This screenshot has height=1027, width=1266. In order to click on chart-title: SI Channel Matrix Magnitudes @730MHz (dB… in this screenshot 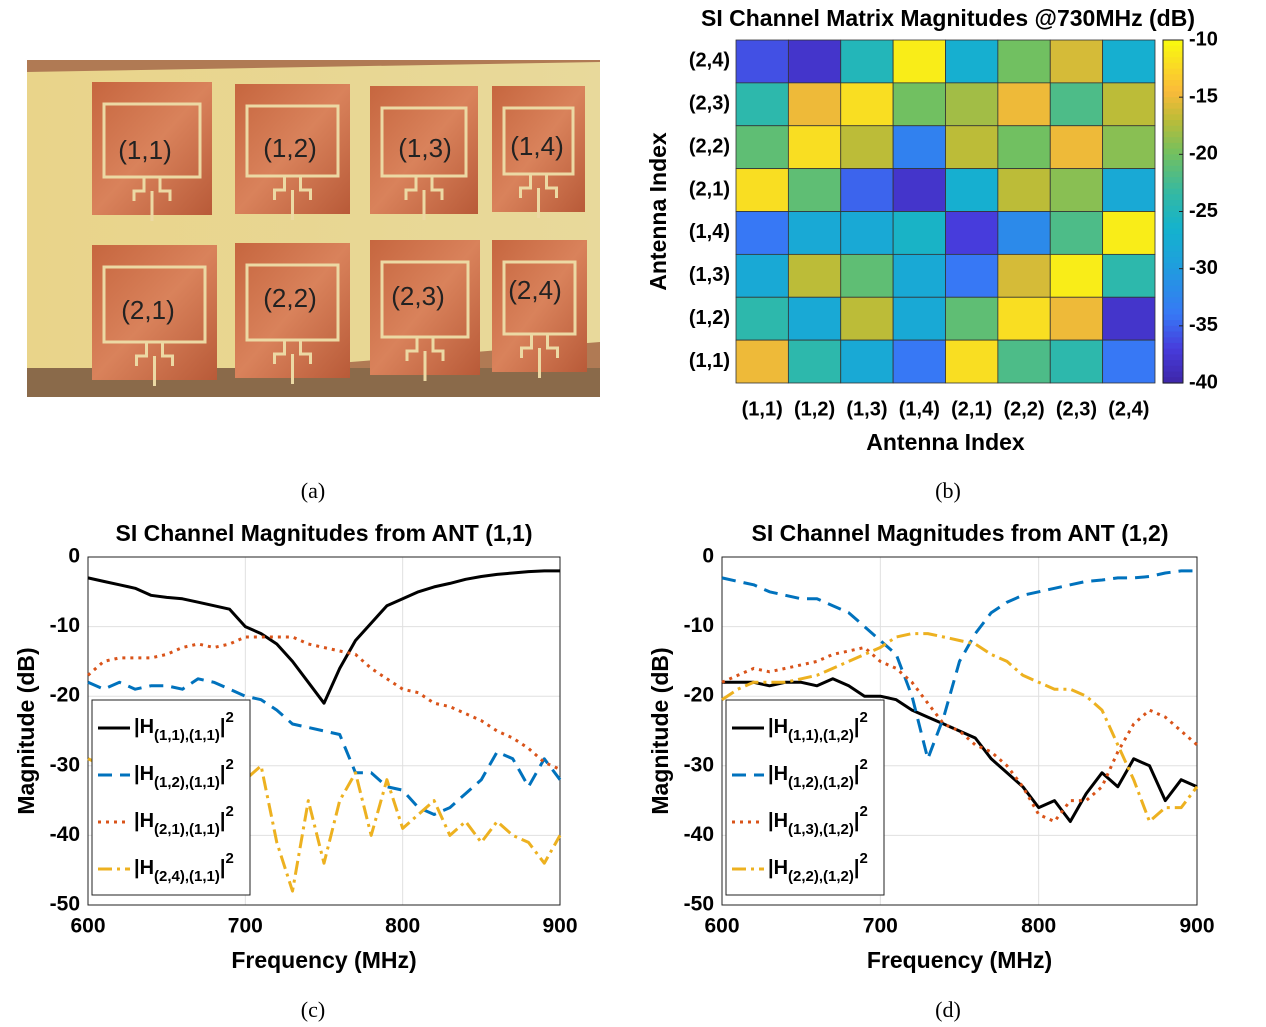, I will do `click(948, 18)`.